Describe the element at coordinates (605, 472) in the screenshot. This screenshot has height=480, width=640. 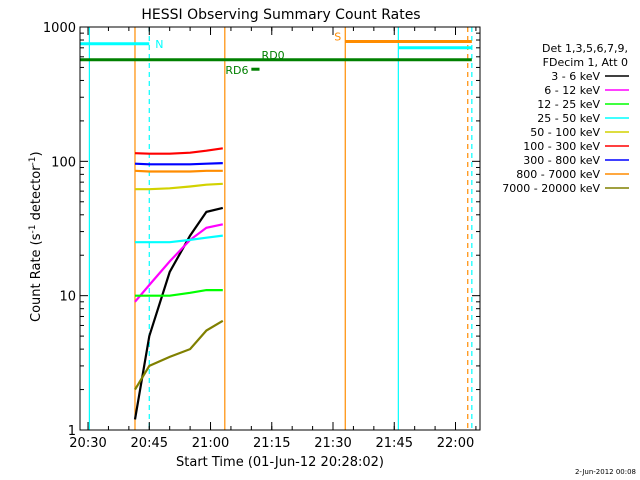
I see `timestamp: 2-Jun-2012 00:08` at that location.